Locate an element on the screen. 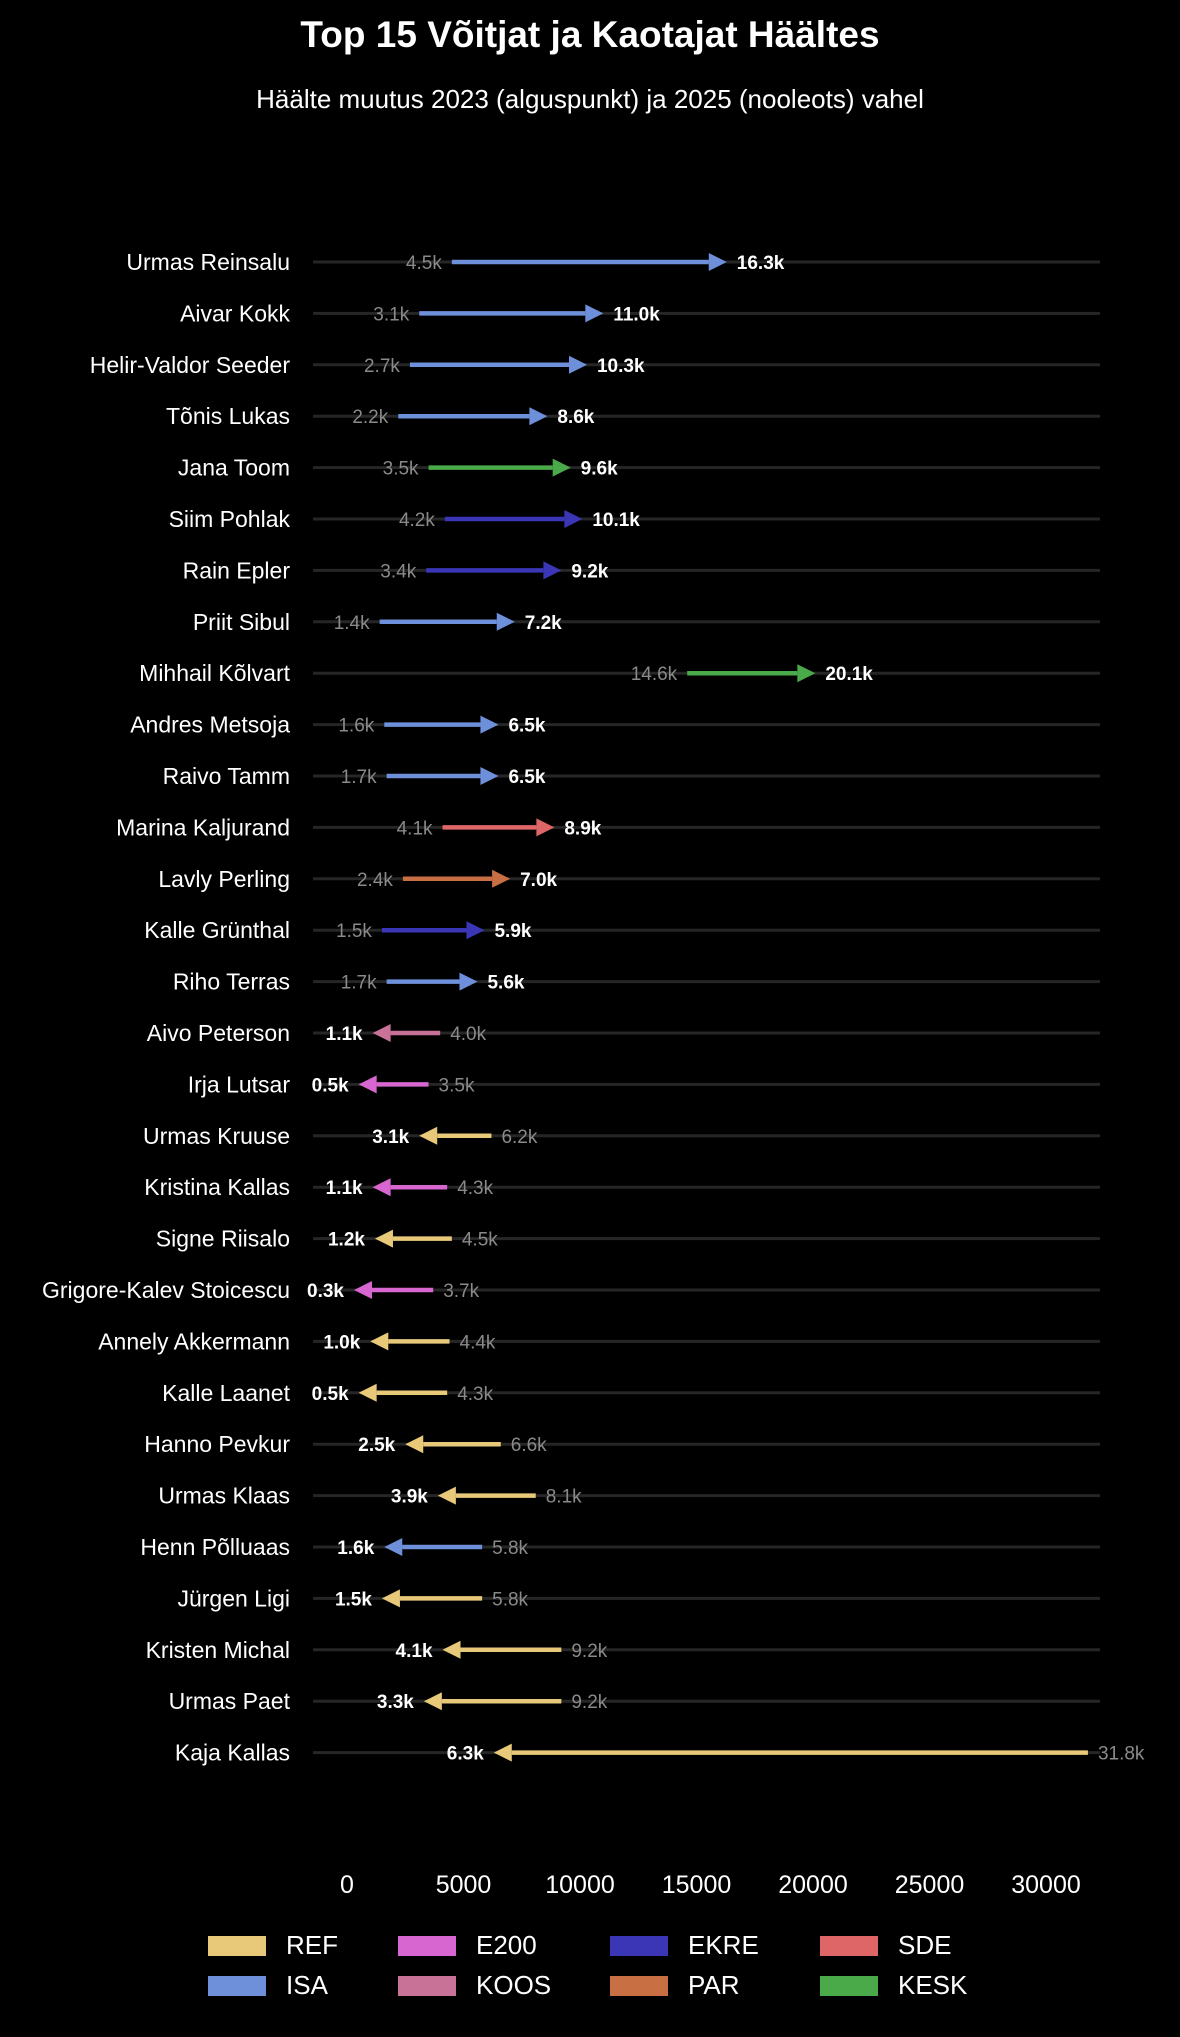 Image resolution: width=1180 pixels, height=2037 pixels. value-2025-label: 10.3k is located at coordinates (621, 366).